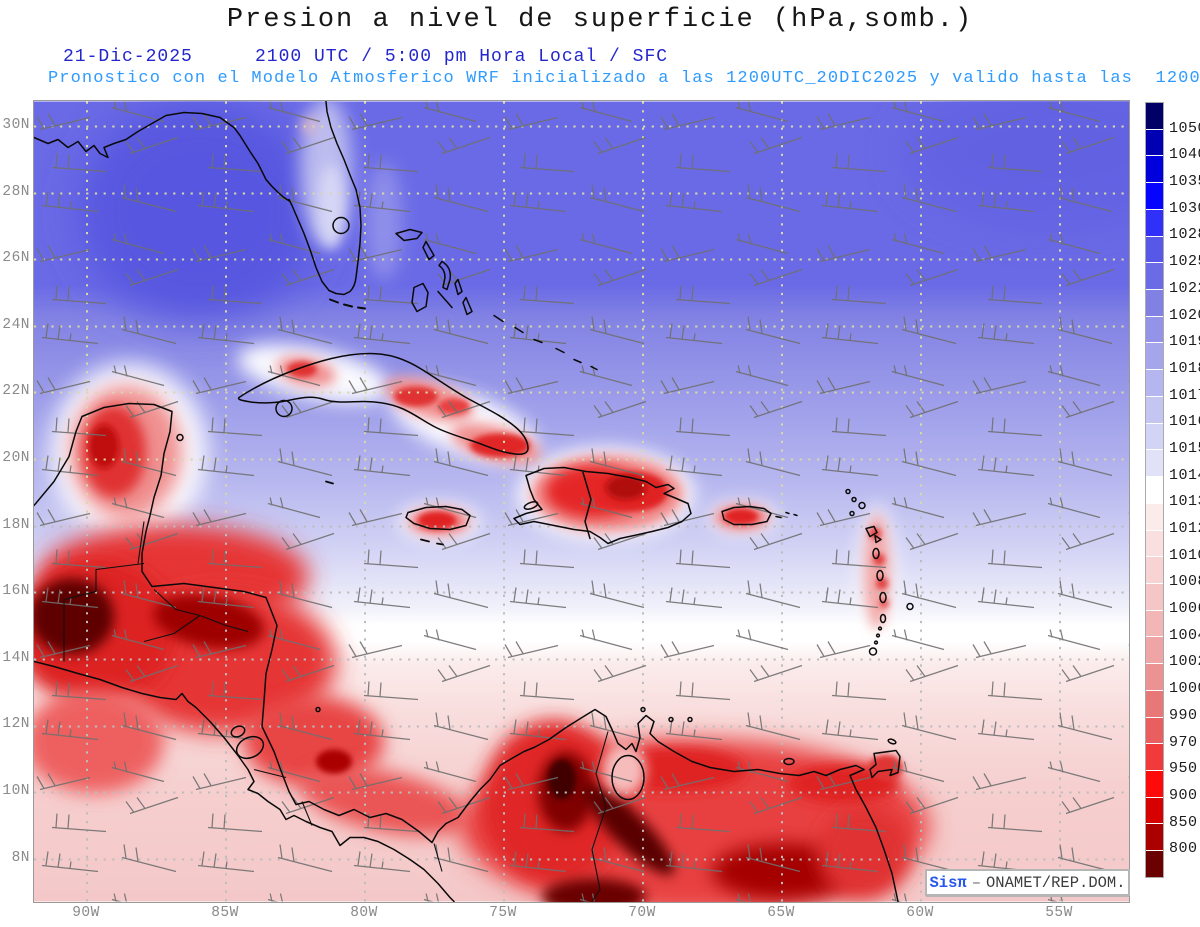 The height and width of the screenshot is (927, 1200). I want to click on lon-tick-label: 70W, so click(642, 913).